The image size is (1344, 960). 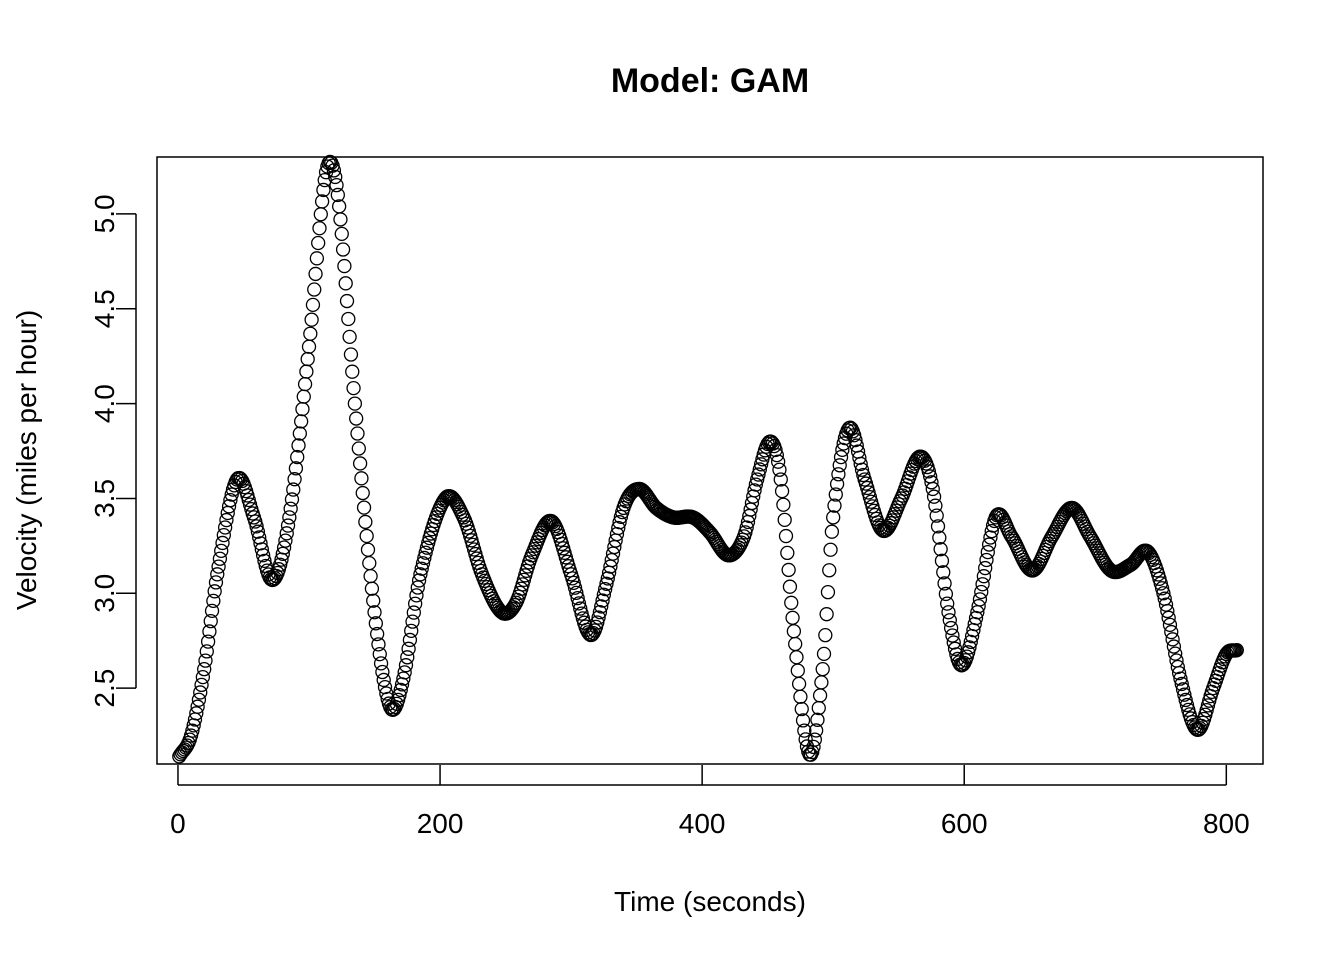 What do you see at coordinates (964, 823) in the screenshot?
I see `x-tick-label: 600` at bounding box center [964, 823].